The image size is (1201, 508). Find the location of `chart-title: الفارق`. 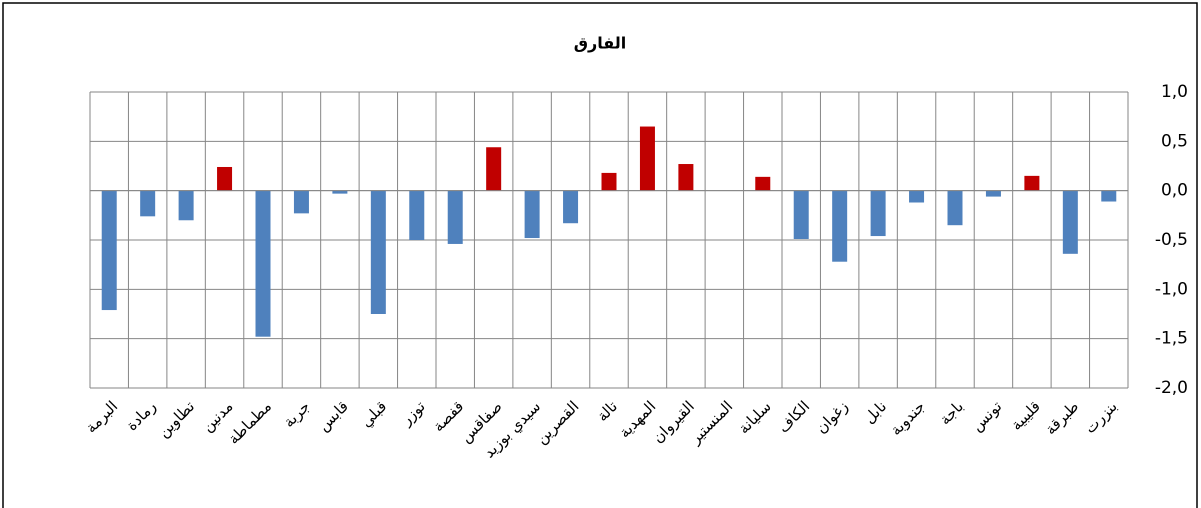

chart-title: الفارق is located at coordinates (600, 43).